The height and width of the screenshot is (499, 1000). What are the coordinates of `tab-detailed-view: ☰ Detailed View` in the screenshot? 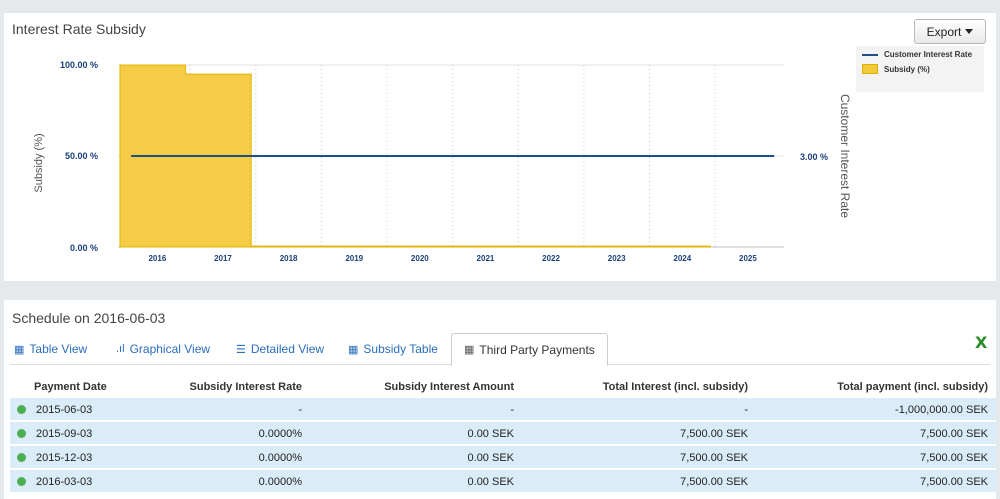 It's located at (280, 349).